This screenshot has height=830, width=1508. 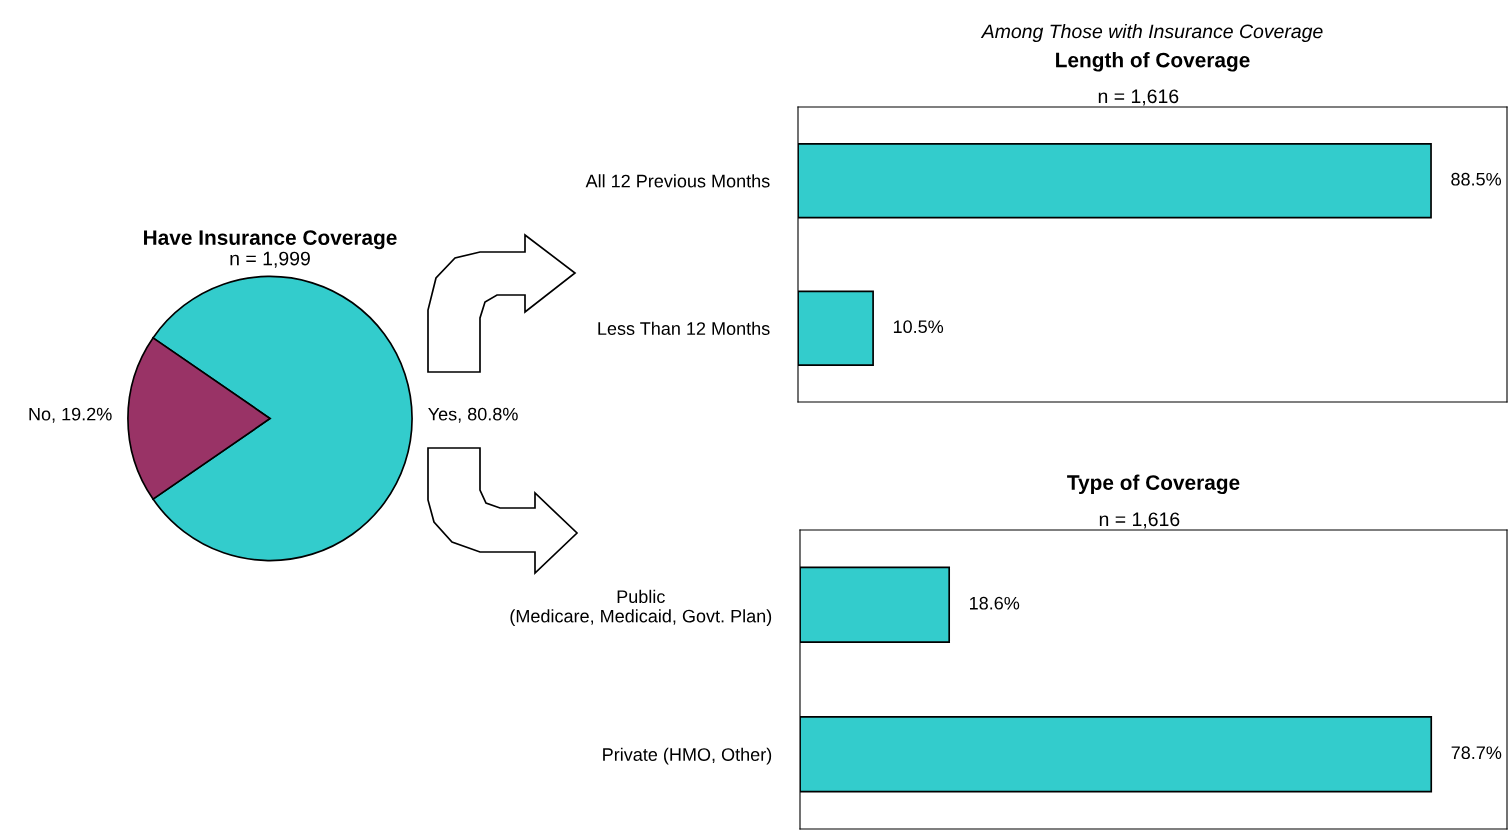 What do you see at coordinates (995, 603) in the screenshot?
I see `data-label: 18.6%` at bounding box center [995, 603].